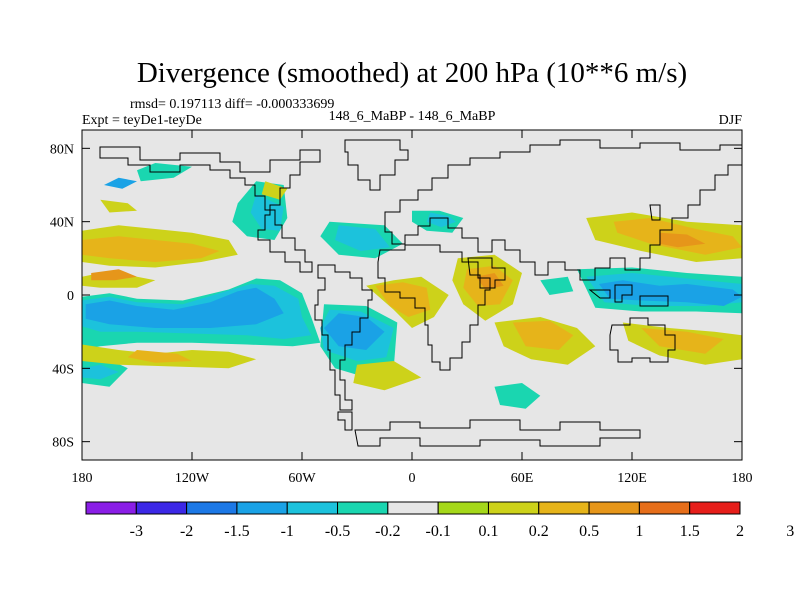 Image resolution: width=800 pixels, height=600 pixels. I want to click on center-label: 148_6_MaBP - 148_6_MaBP, so click(412, 116).